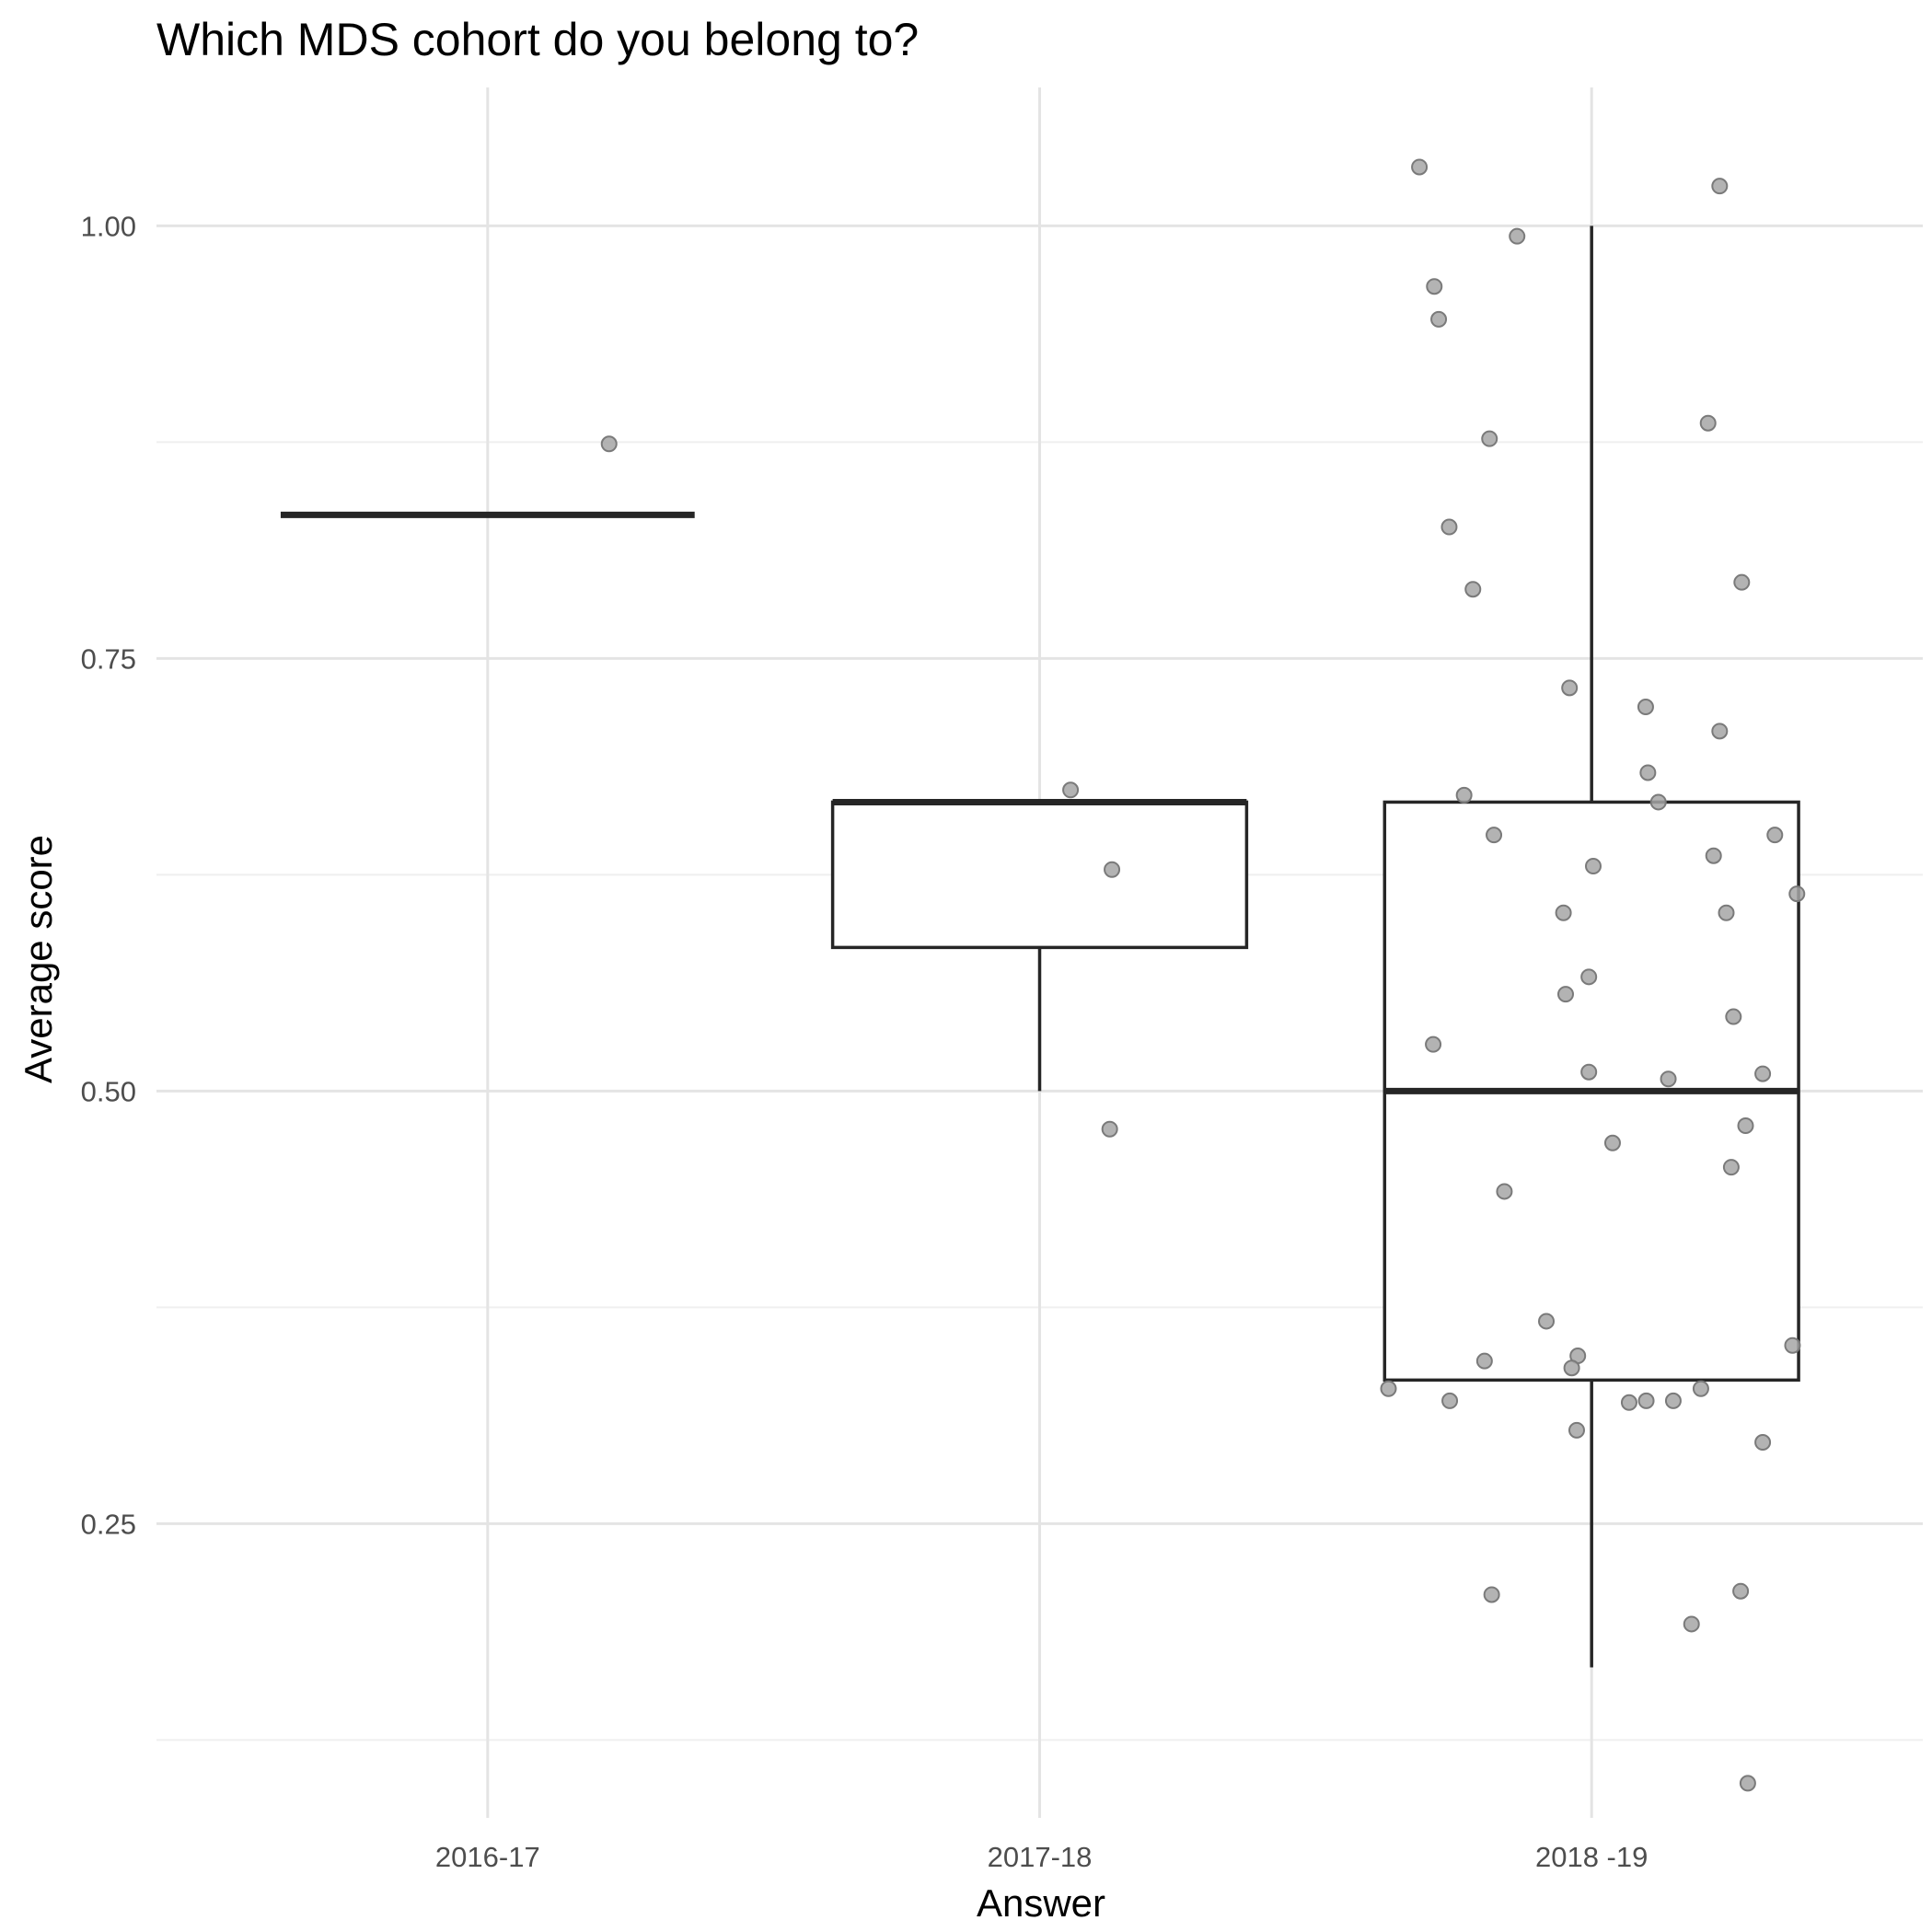 Image resolution: width=1932 pixels, height=1932 pixels. What do you see at coordinates (537, 40) in the screenshot?
I see `chart-title: Which MDS cohort do you belong to?` at bounding box center [537, 40].